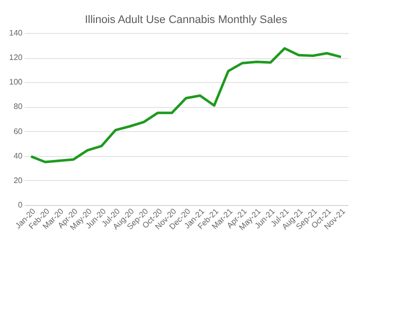  What do you see at coordinates (19, 131) in the screenshot?
I see `y-tick-label: 60` at bounding box center [19, 131].